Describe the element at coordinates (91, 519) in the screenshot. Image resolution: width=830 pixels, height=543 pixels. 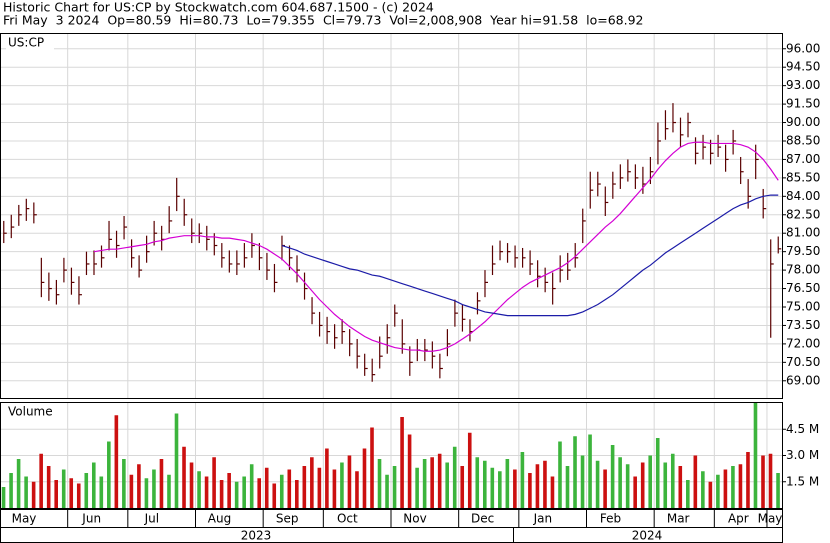
I see `x-tick-label: Jun` at that location.